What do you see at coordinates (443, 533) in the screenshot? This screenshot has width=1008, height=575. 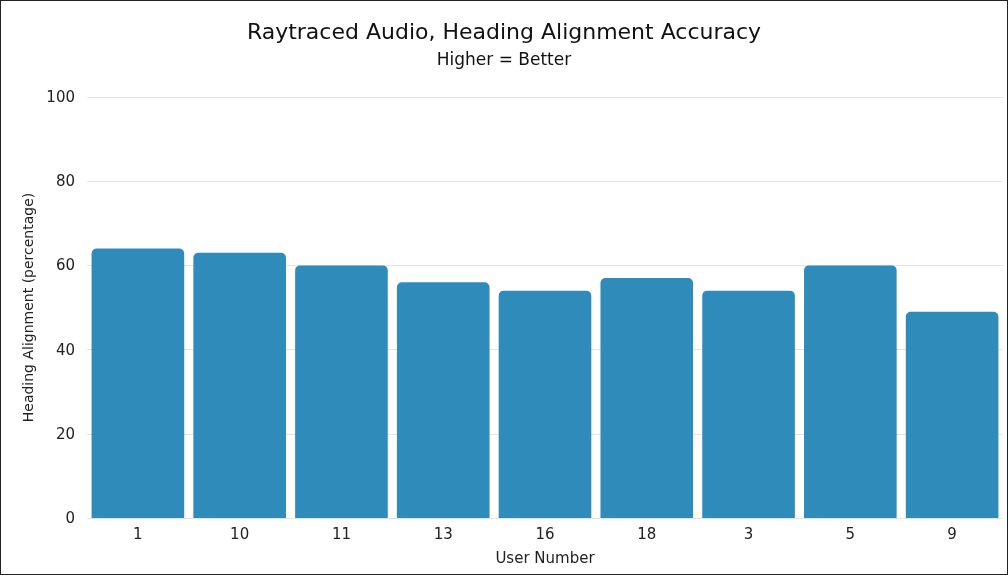 I see `x-tick-label: 13` at bounding box center [443, 533].